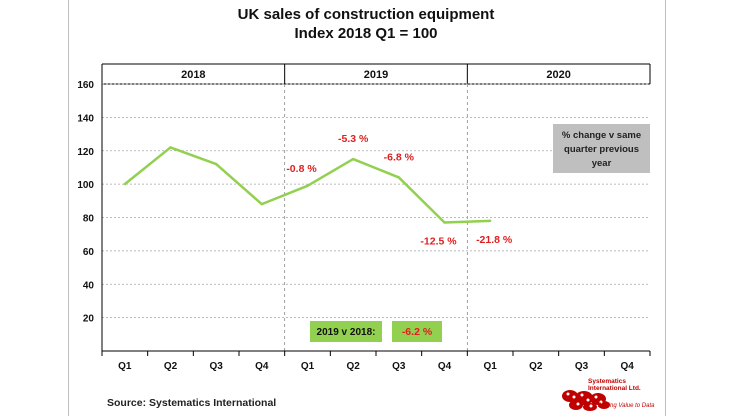 The width and height of the screenshot is (730, 417). I want to click on summary-value: -6.2 %, so click(417, 332).